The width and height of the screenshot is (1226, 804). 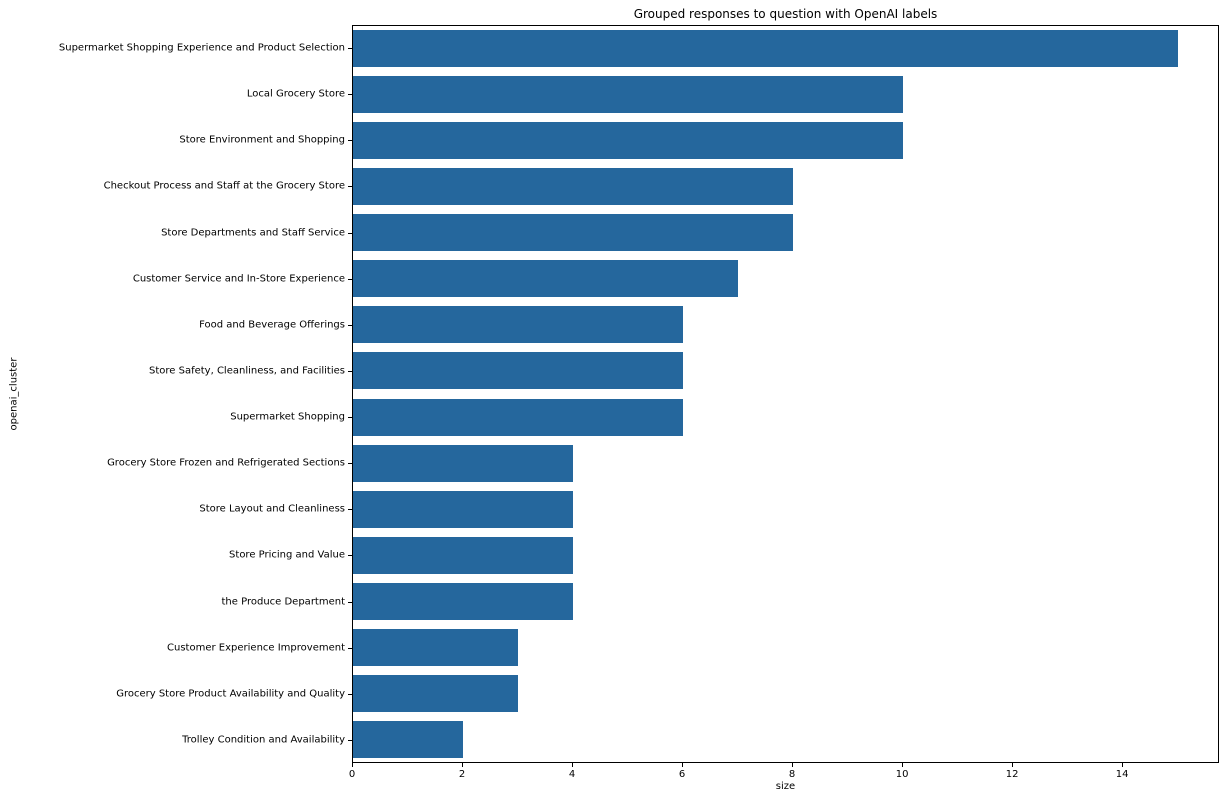 I want to click on x-tick-label: 0, so click(x=352, y=774).